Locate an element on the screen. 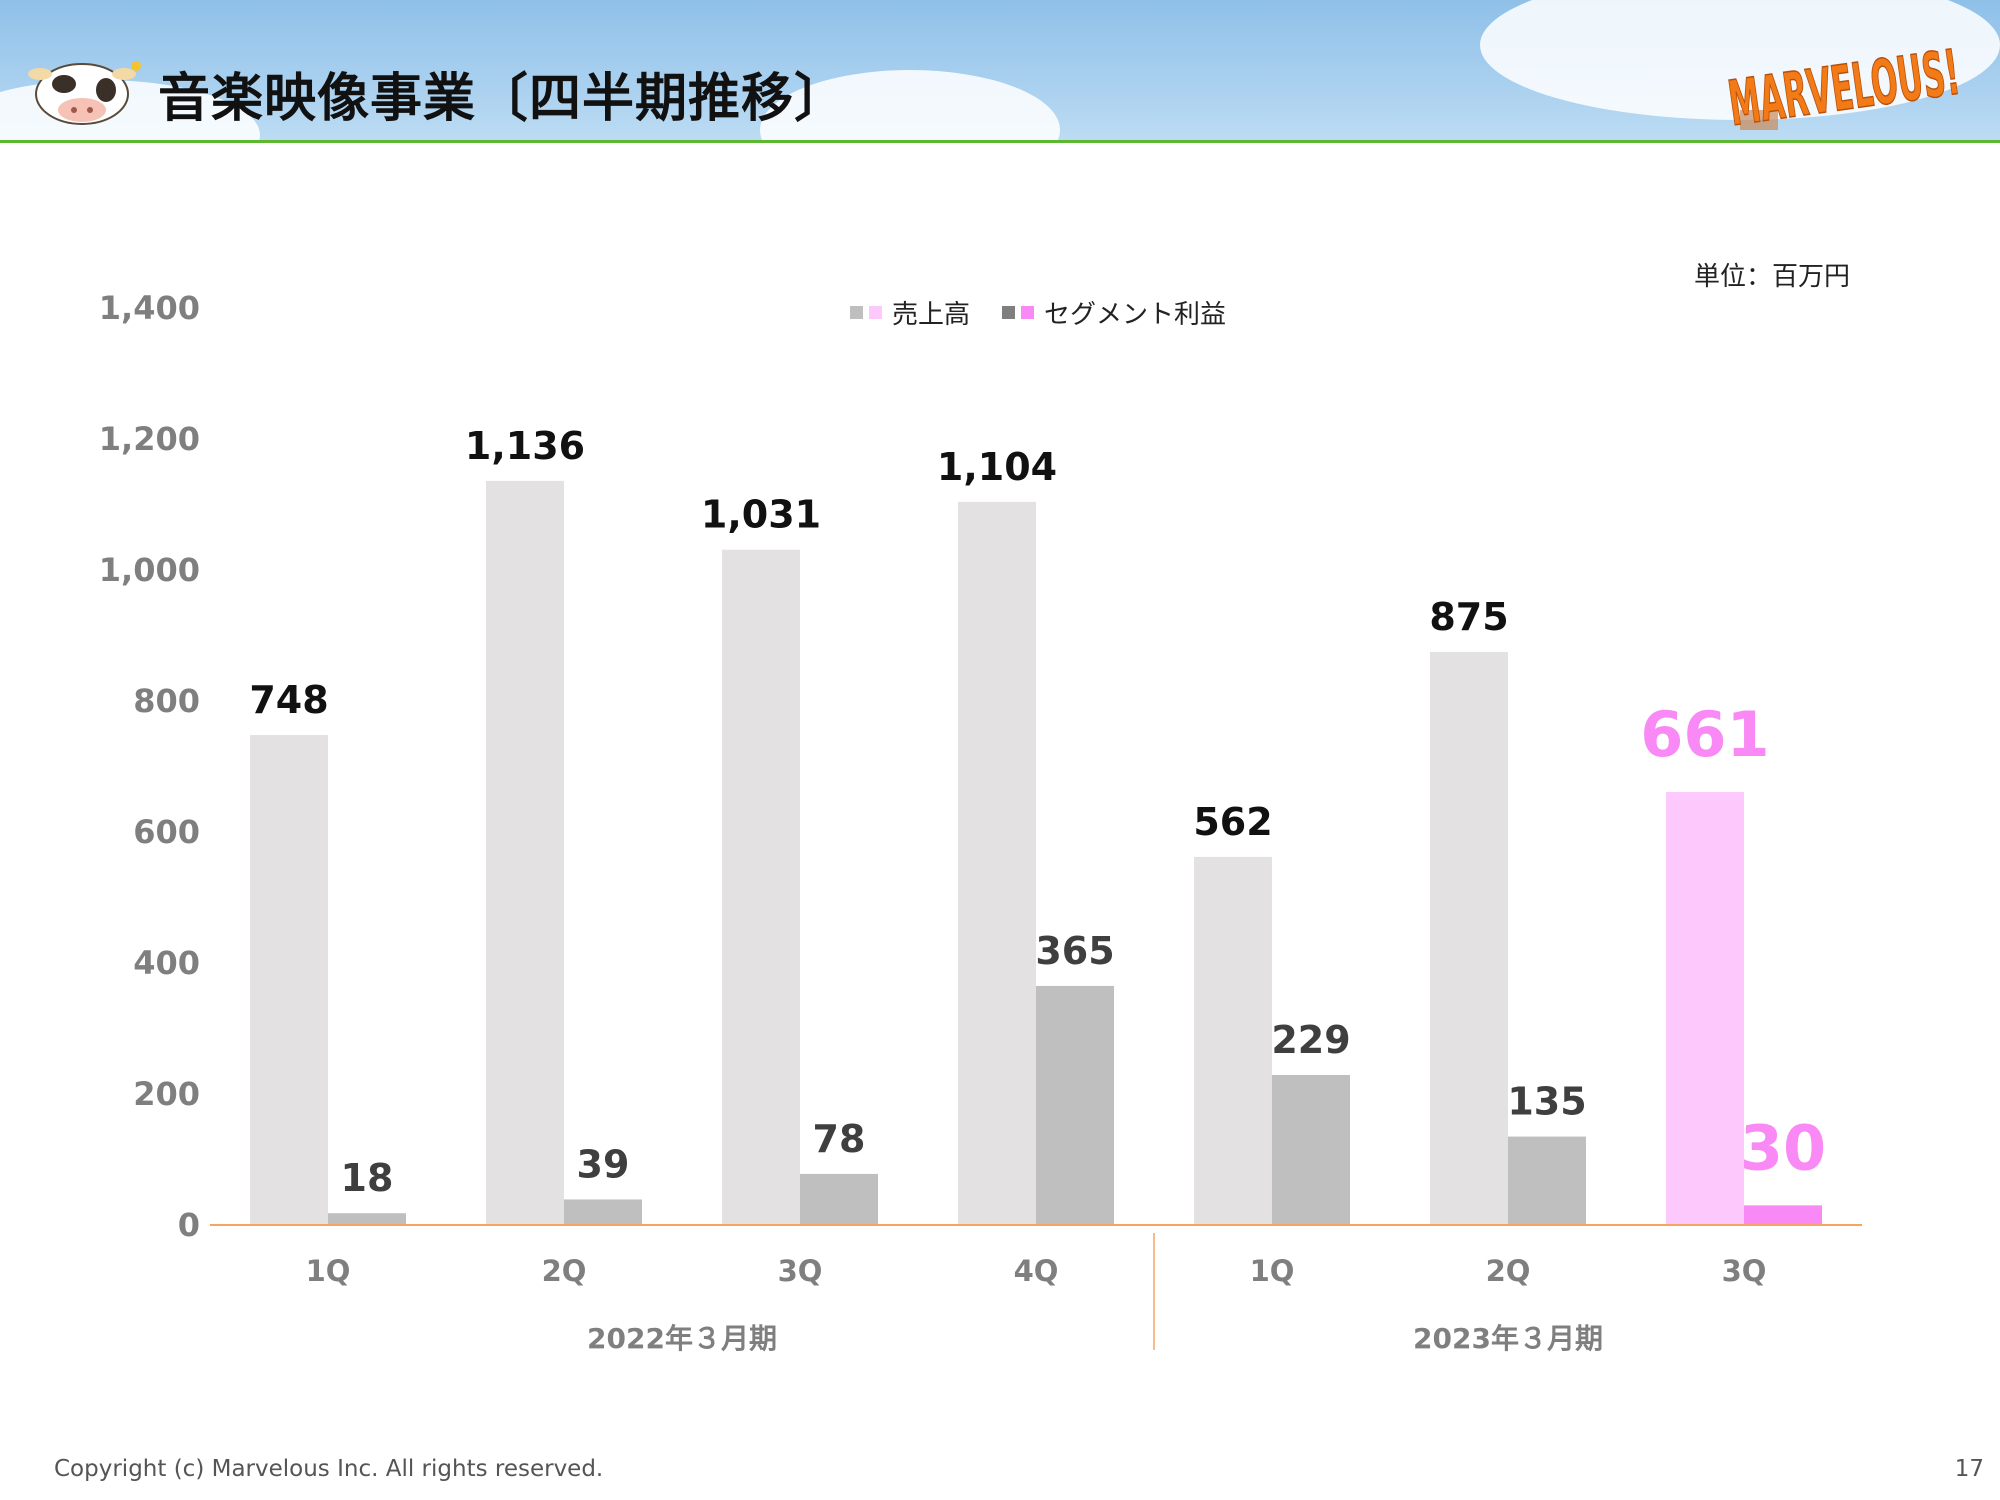 The height and width of the screenshot is (1500, 2000). y-tick-label: 200 is located at coordinates (166, 1094).